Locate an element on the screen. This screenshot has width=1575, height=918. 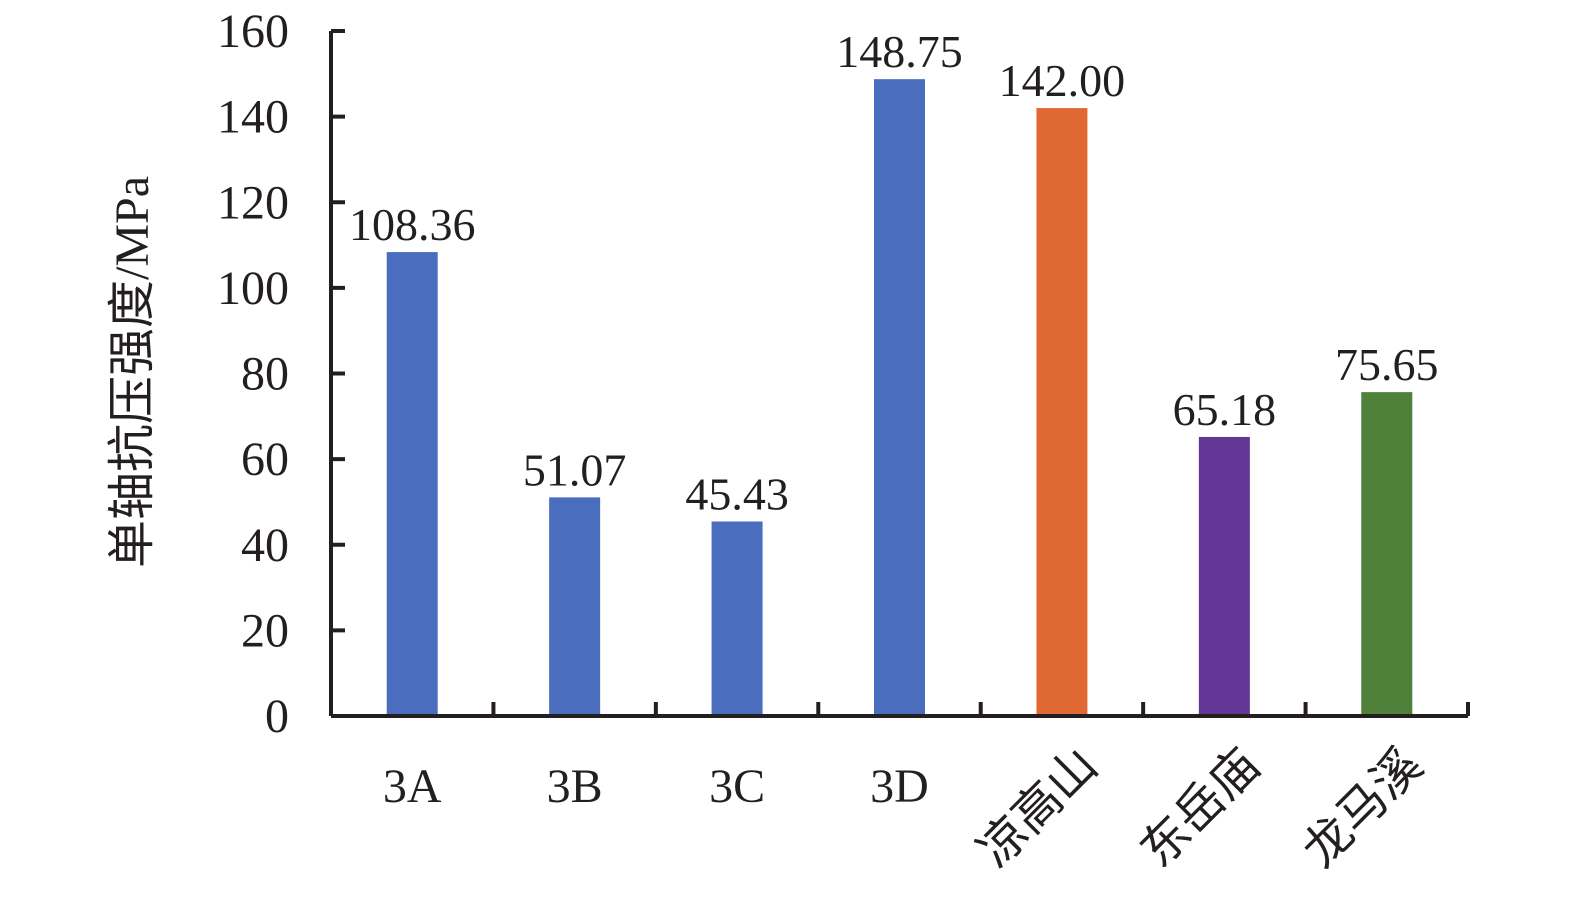
x-tick-label: 东岳庙 is located at coordinates (1200, 807).